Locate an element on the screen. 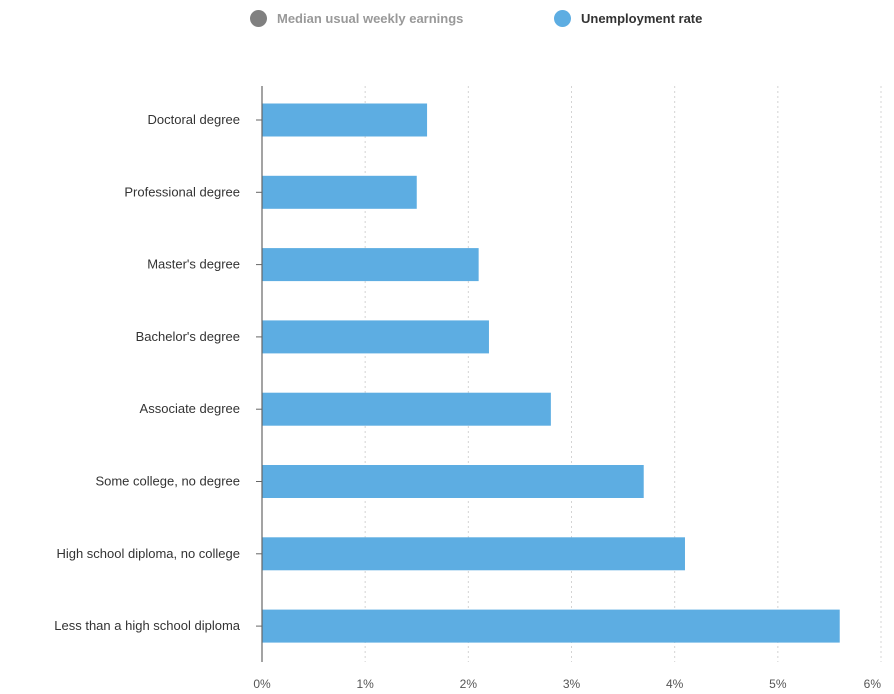 The height and width of the screenshot is (694, 894). category-label: Some college, no degree is located at coordinates (167, 481).